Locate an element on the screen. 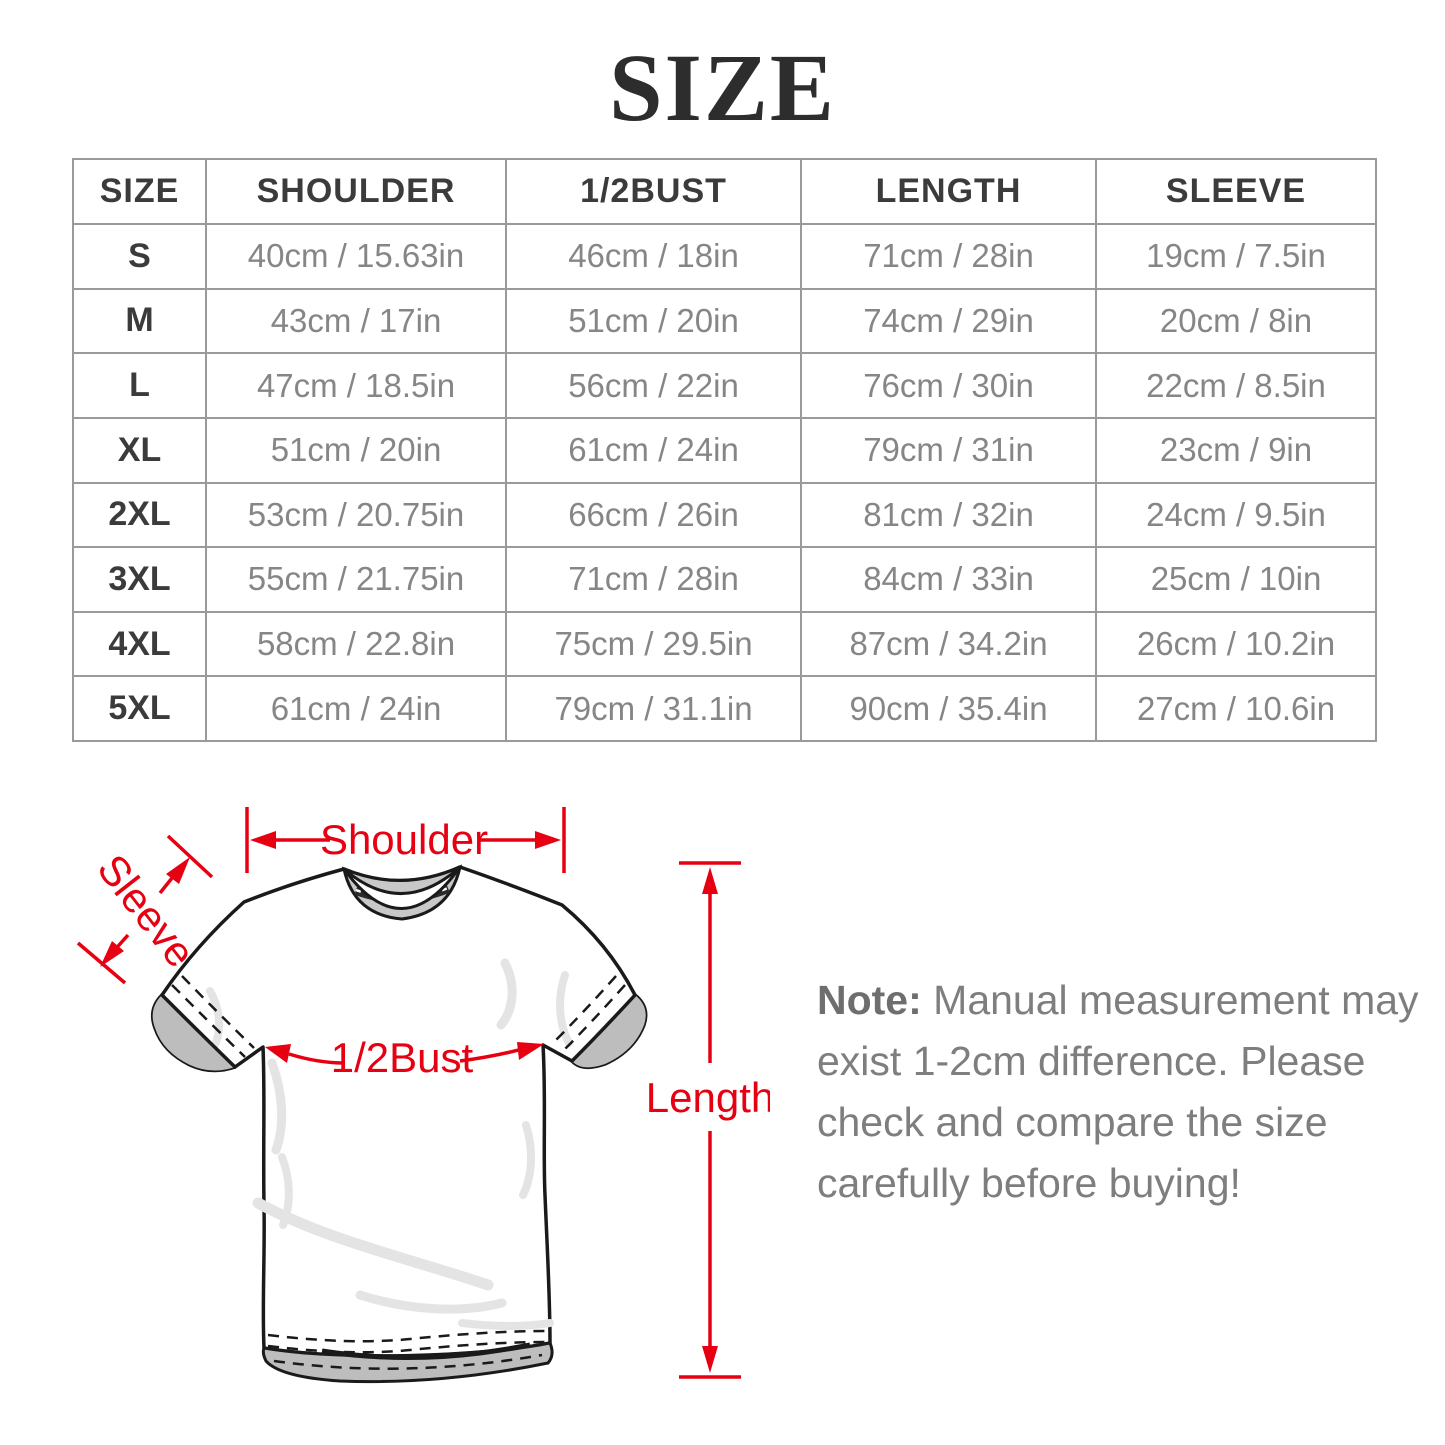 The width and height of the screenshot is (1445, 1445). shoulder-cell: 43cm / 17in is located at coordinates (356, 321).